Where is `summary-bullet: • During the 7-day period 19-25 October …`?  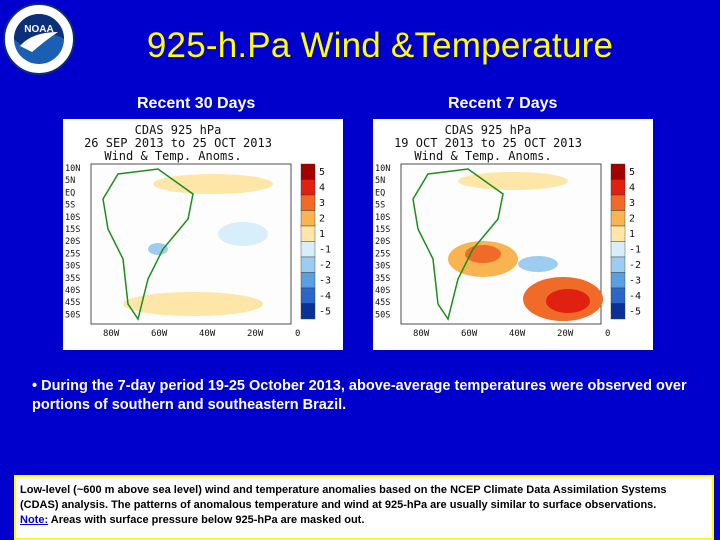 summary-bullet: • During the 7-day period 19-25 October … is located at coordinates (359, 395).